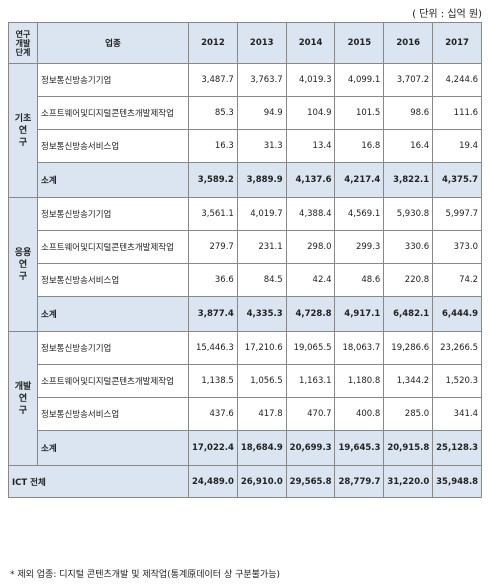 This screenshot has width=490, height=587. What do you see at coordinates (457, 43) in the screenshot?
I see `header-year: 2017` at bounding box center [457, 43].